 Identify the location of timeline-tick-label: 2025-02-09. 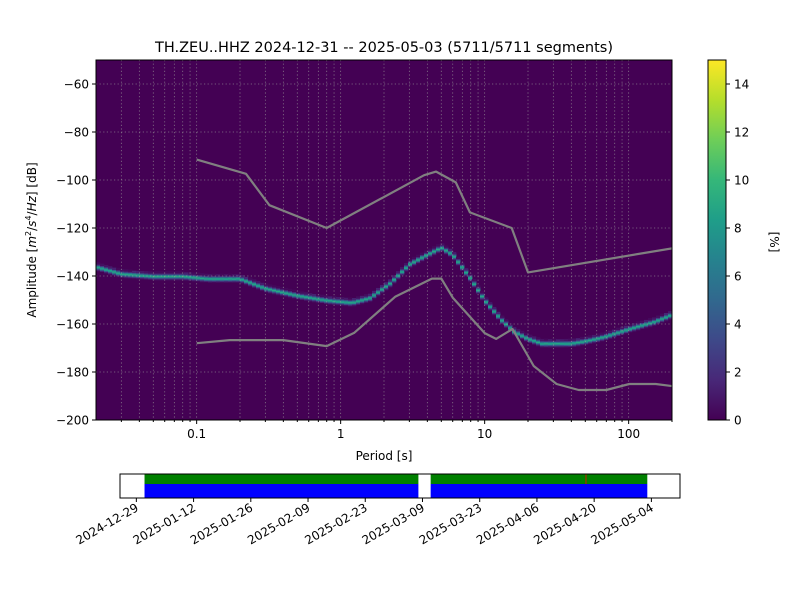
(278, 523).